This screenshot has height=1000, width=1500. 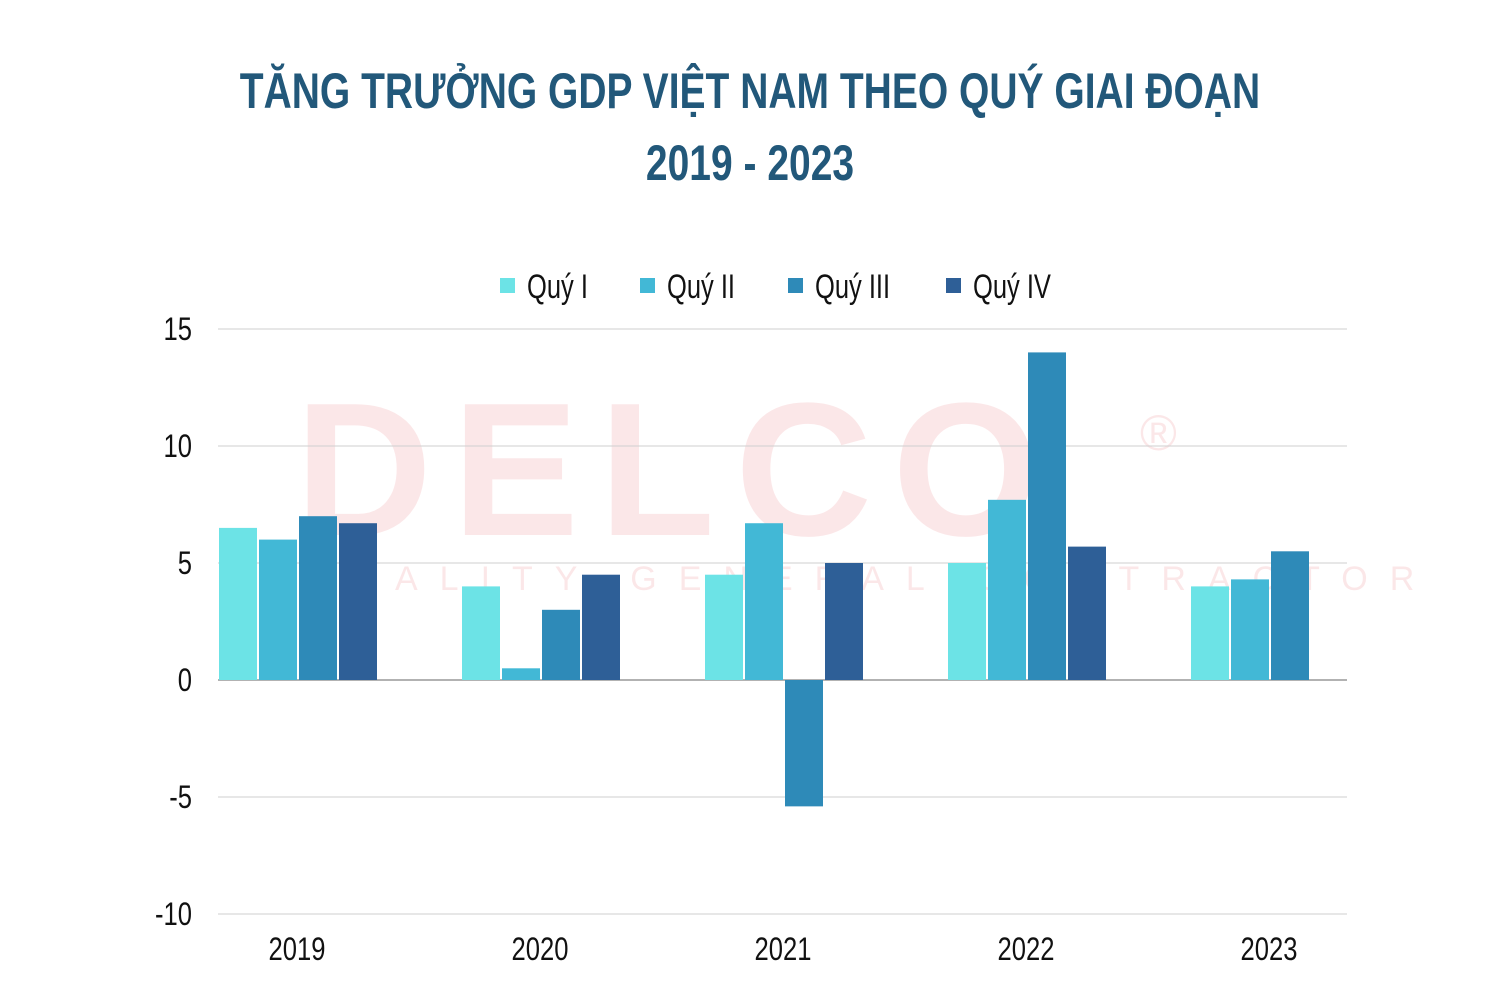 I want to click on y-tick-label: 15, so click(x=178, y=329).